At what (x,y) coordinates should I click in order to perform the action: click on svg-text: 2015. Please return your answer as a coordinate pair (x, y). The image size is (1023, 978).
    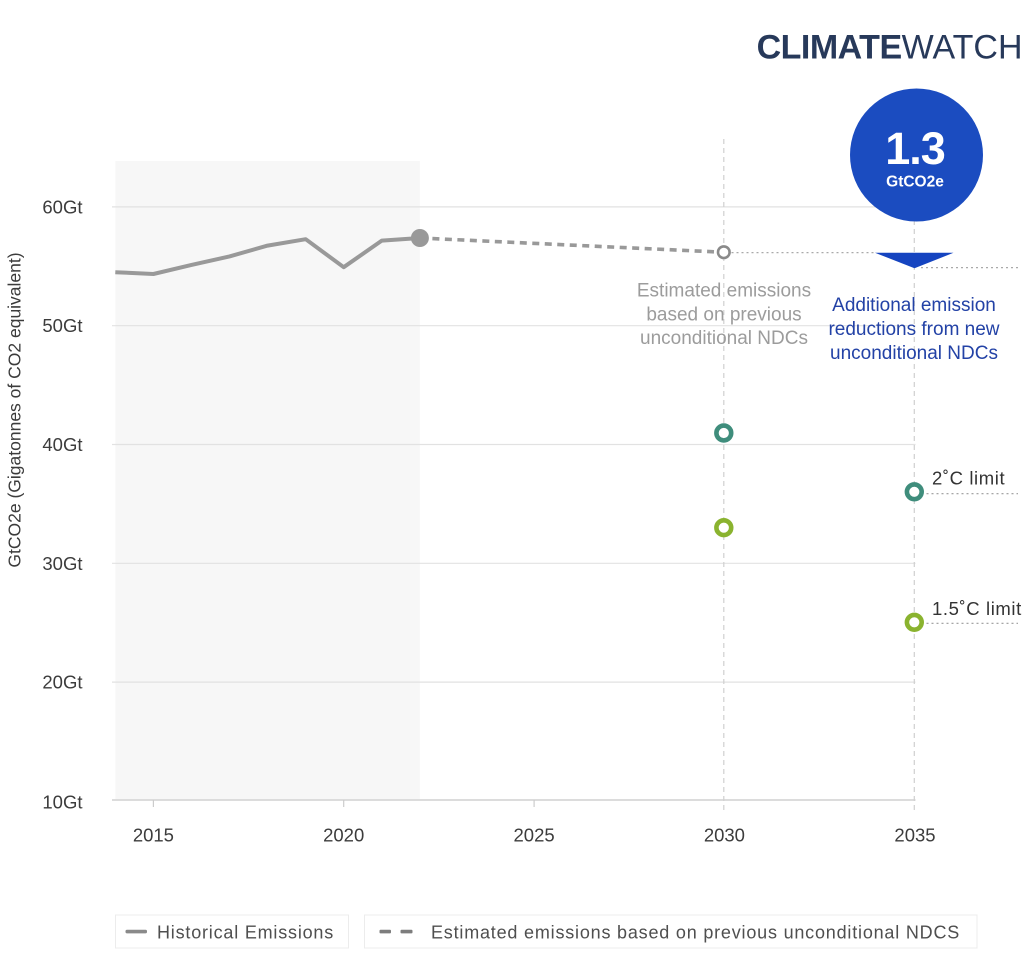
    Looking at the image, I should click on (153, 835).